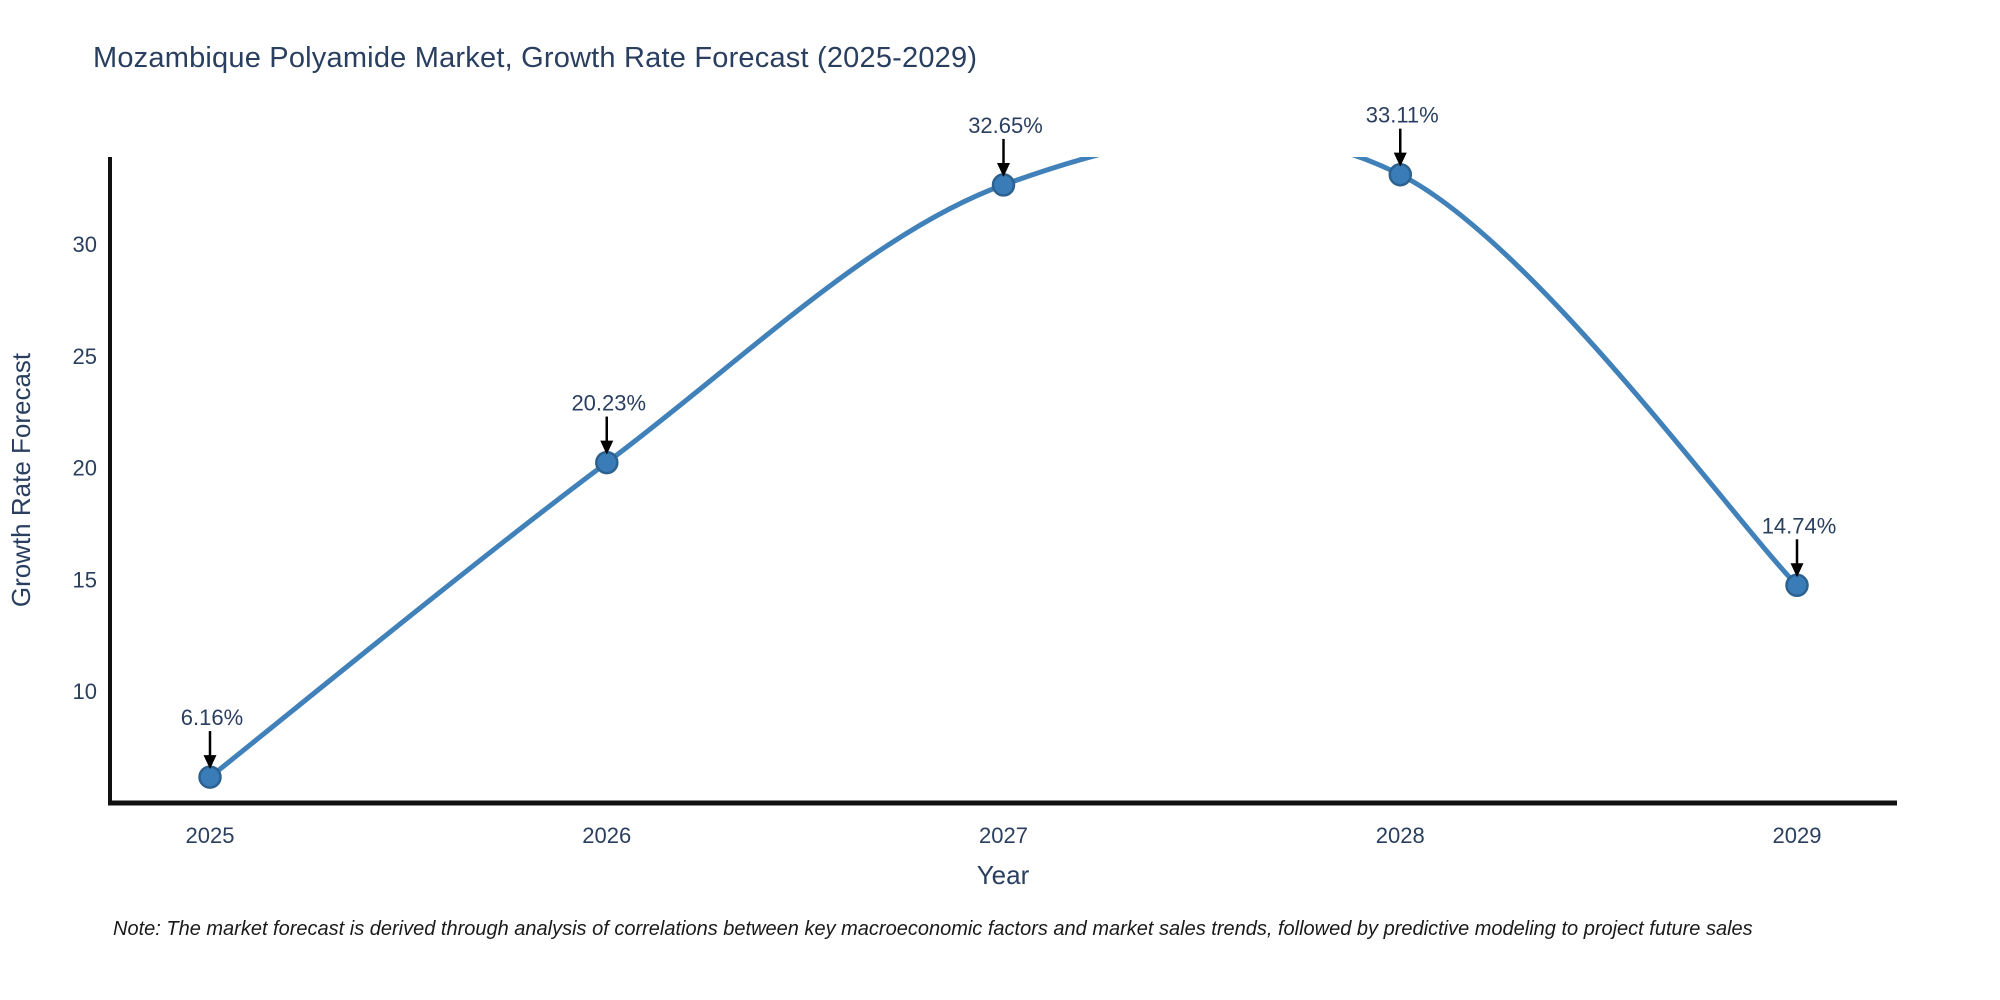  Describe the element at coordinates (1003, 185) in the screenshot. I see `data-point-marker-2027` at that location.